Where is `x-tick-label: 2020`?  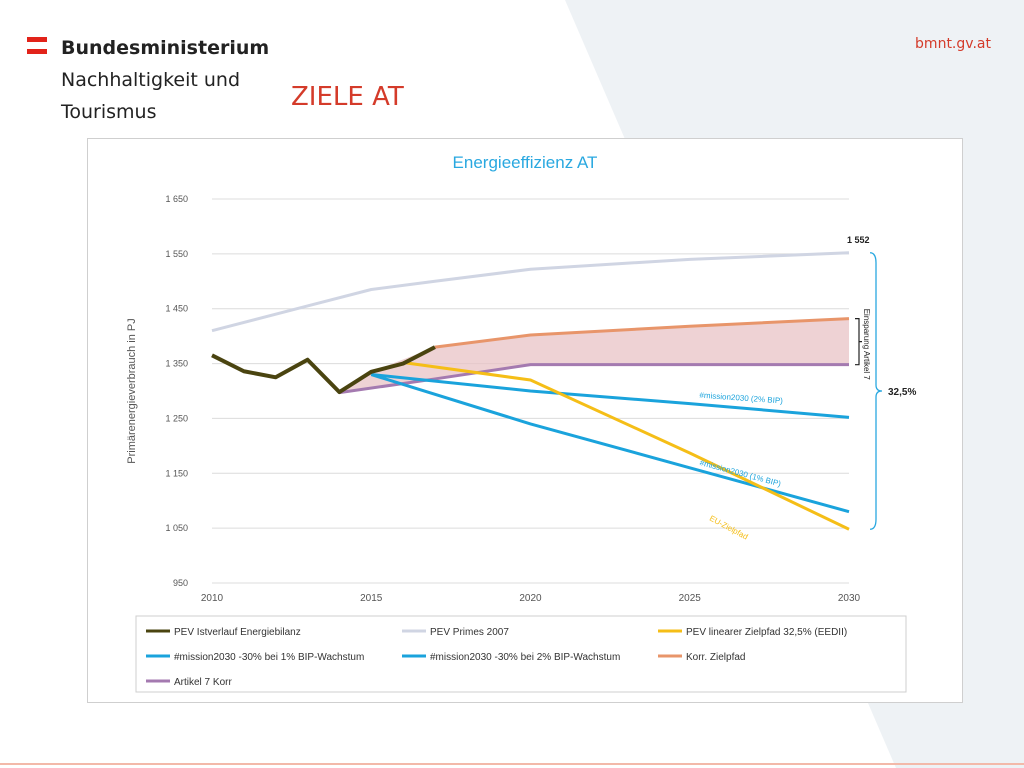
x-tick-label: 2020 is located at coordinates (530, 598).